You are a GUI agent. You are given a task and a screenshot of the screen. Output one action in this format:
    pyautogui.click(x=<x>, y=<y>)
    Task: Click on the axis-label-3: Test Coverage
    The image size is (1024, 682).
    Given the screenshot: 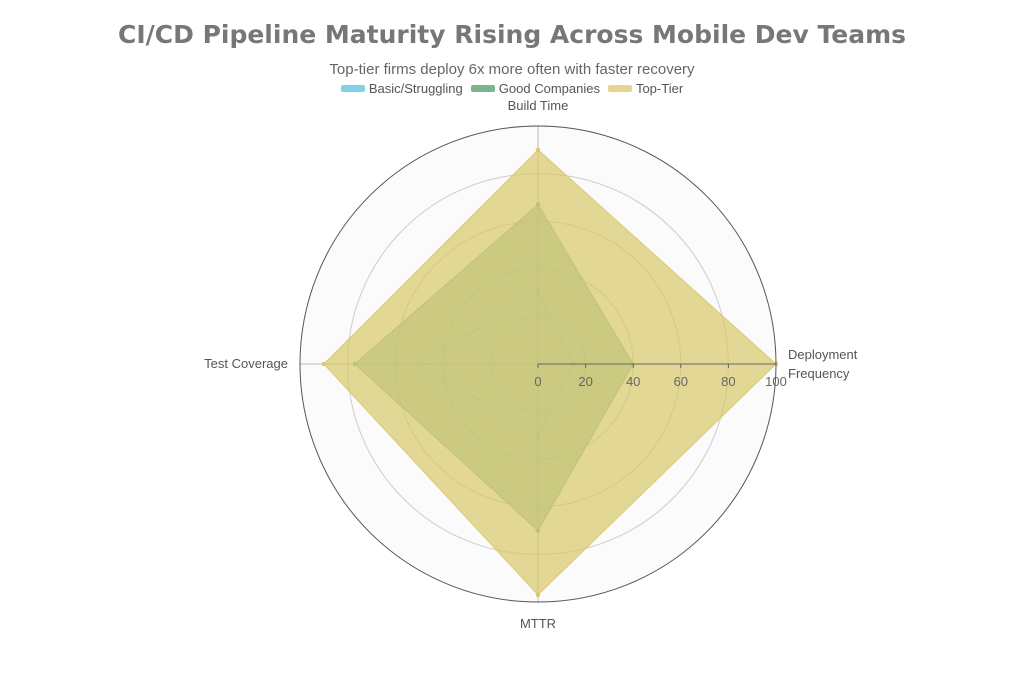 What is the action you would take?
    pyautogui.click(x=246, y=363)
    